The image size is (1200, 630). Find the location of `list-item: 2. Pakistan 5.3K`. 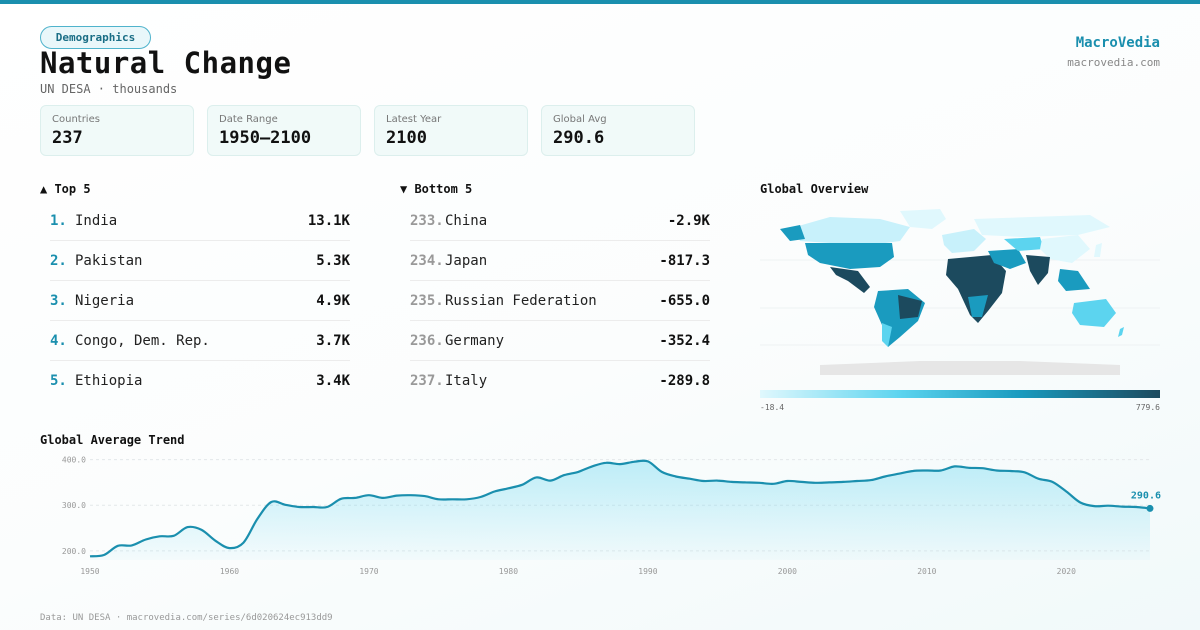

list-item: 2. Pakistan 5.3K is located at coordinates (200, 261).